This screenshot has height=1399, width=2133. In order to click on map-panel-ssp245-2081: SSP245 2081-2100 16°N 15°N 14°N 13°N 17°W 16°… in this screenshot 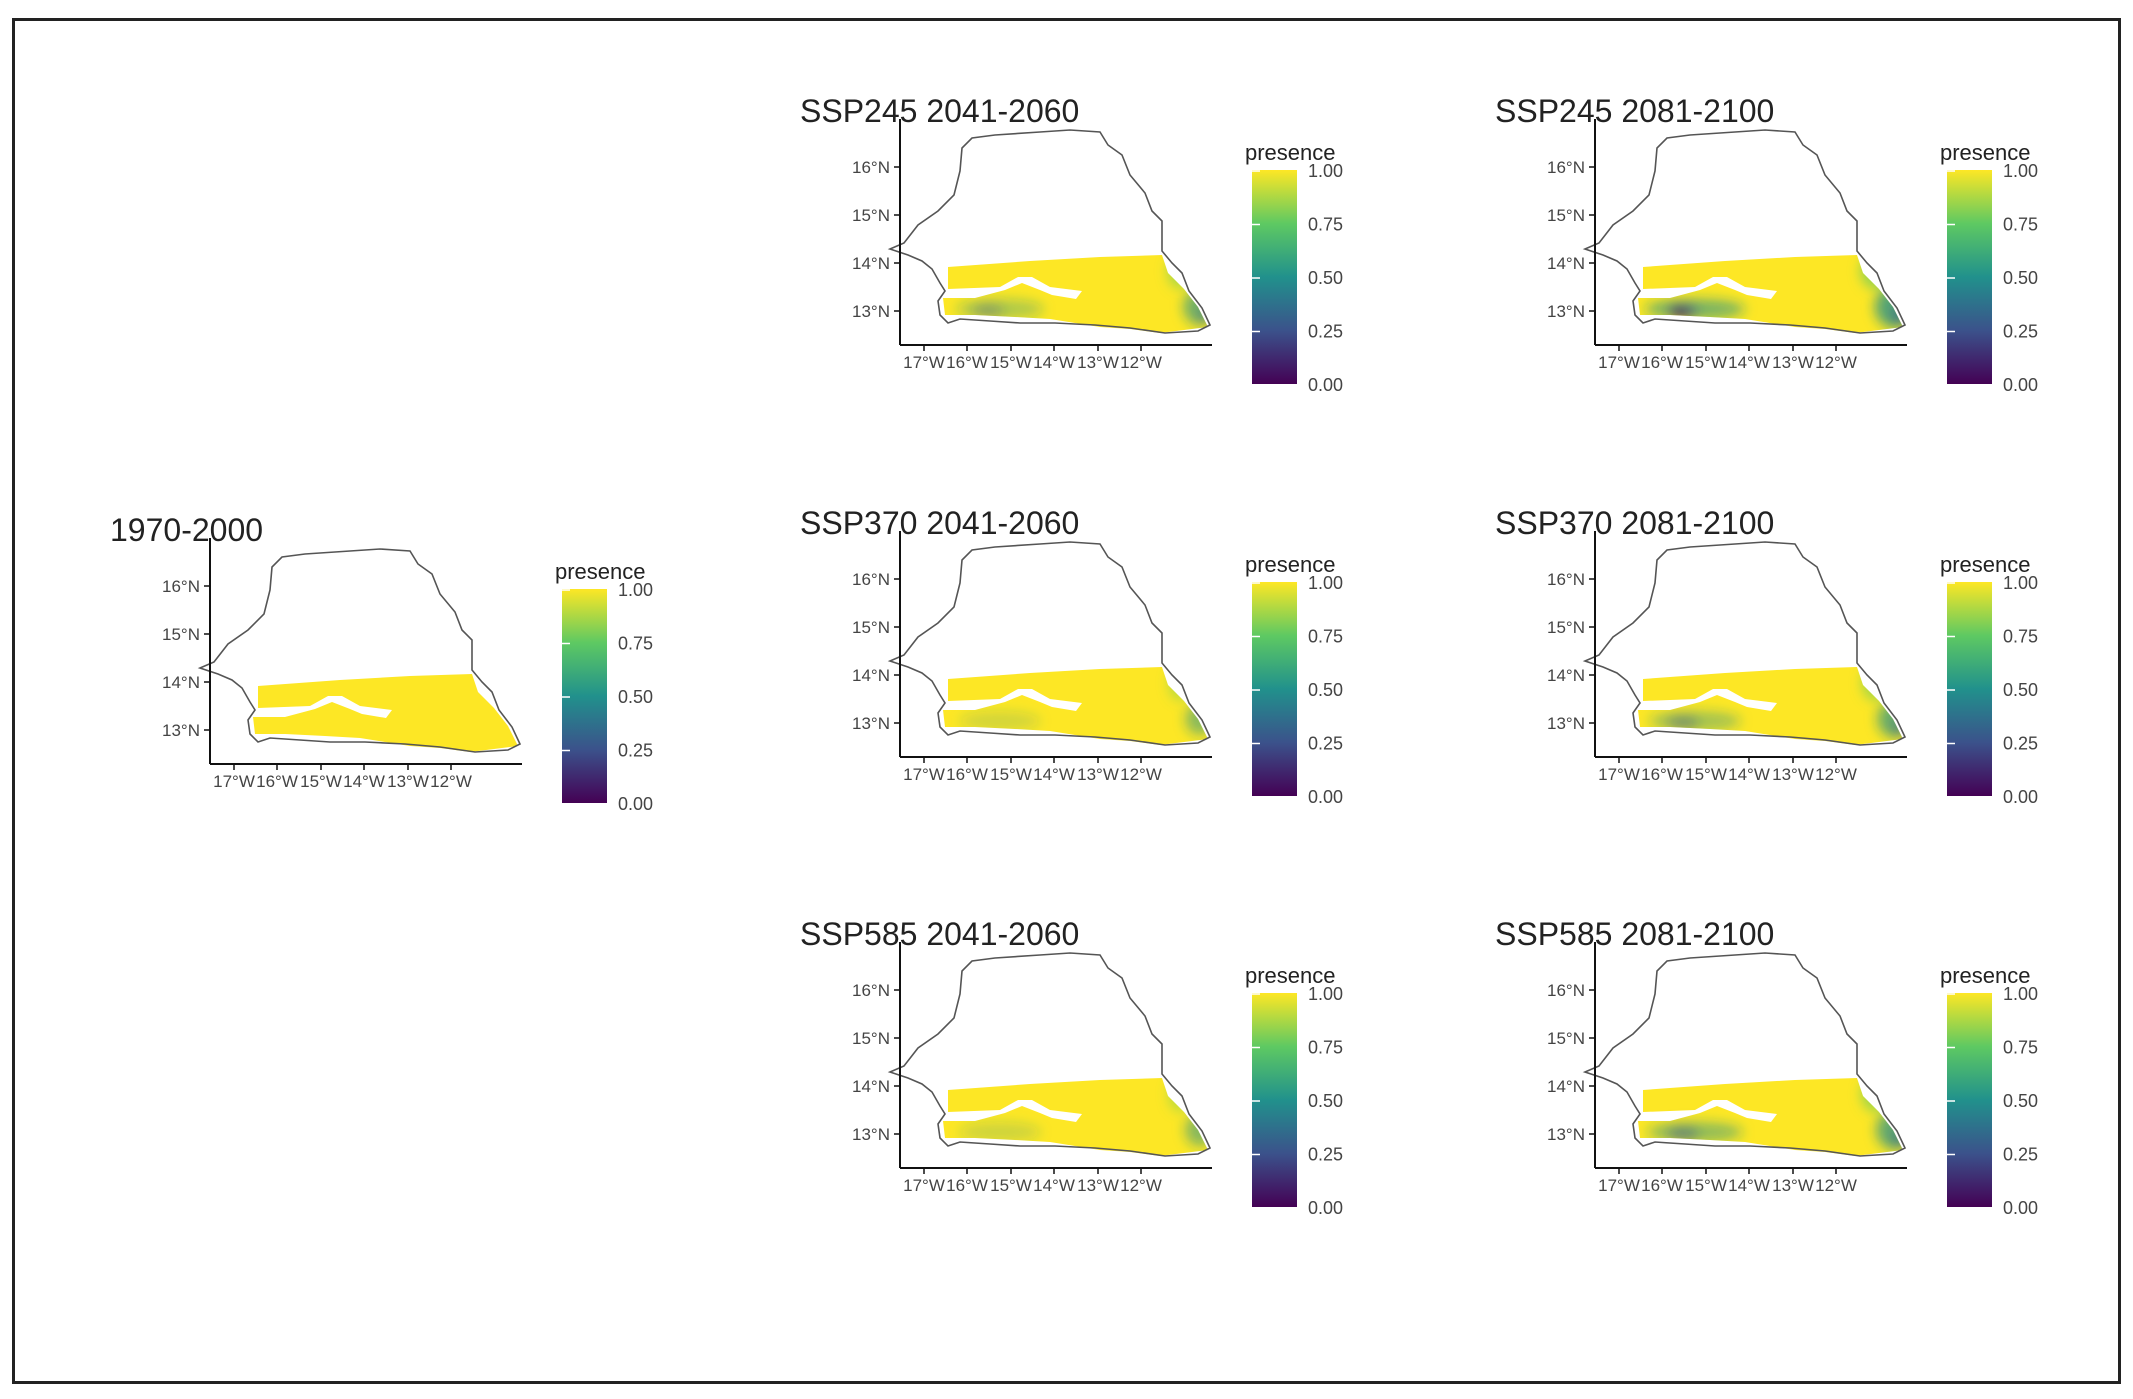, I will do `click(1814, 303)`.